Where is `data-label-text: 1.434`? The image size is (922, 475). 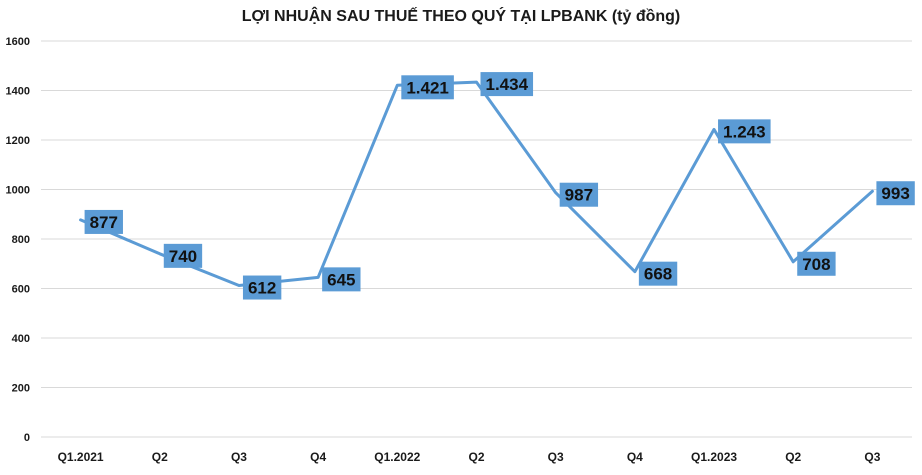
data-label-text: 1.434 is located at coordinates (507, 84).